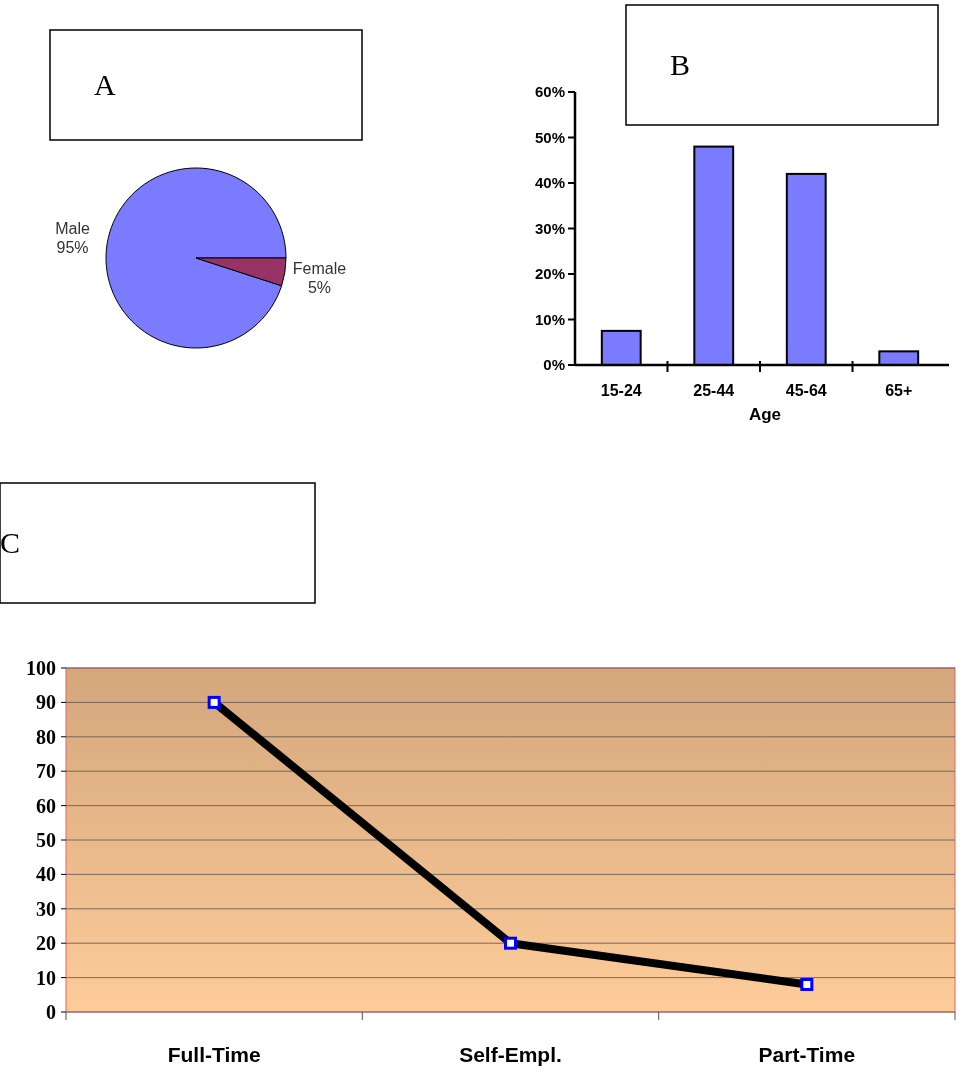 The image size is (963, 1091). I want to click on y-tick-label: 60, so click(46, 805).